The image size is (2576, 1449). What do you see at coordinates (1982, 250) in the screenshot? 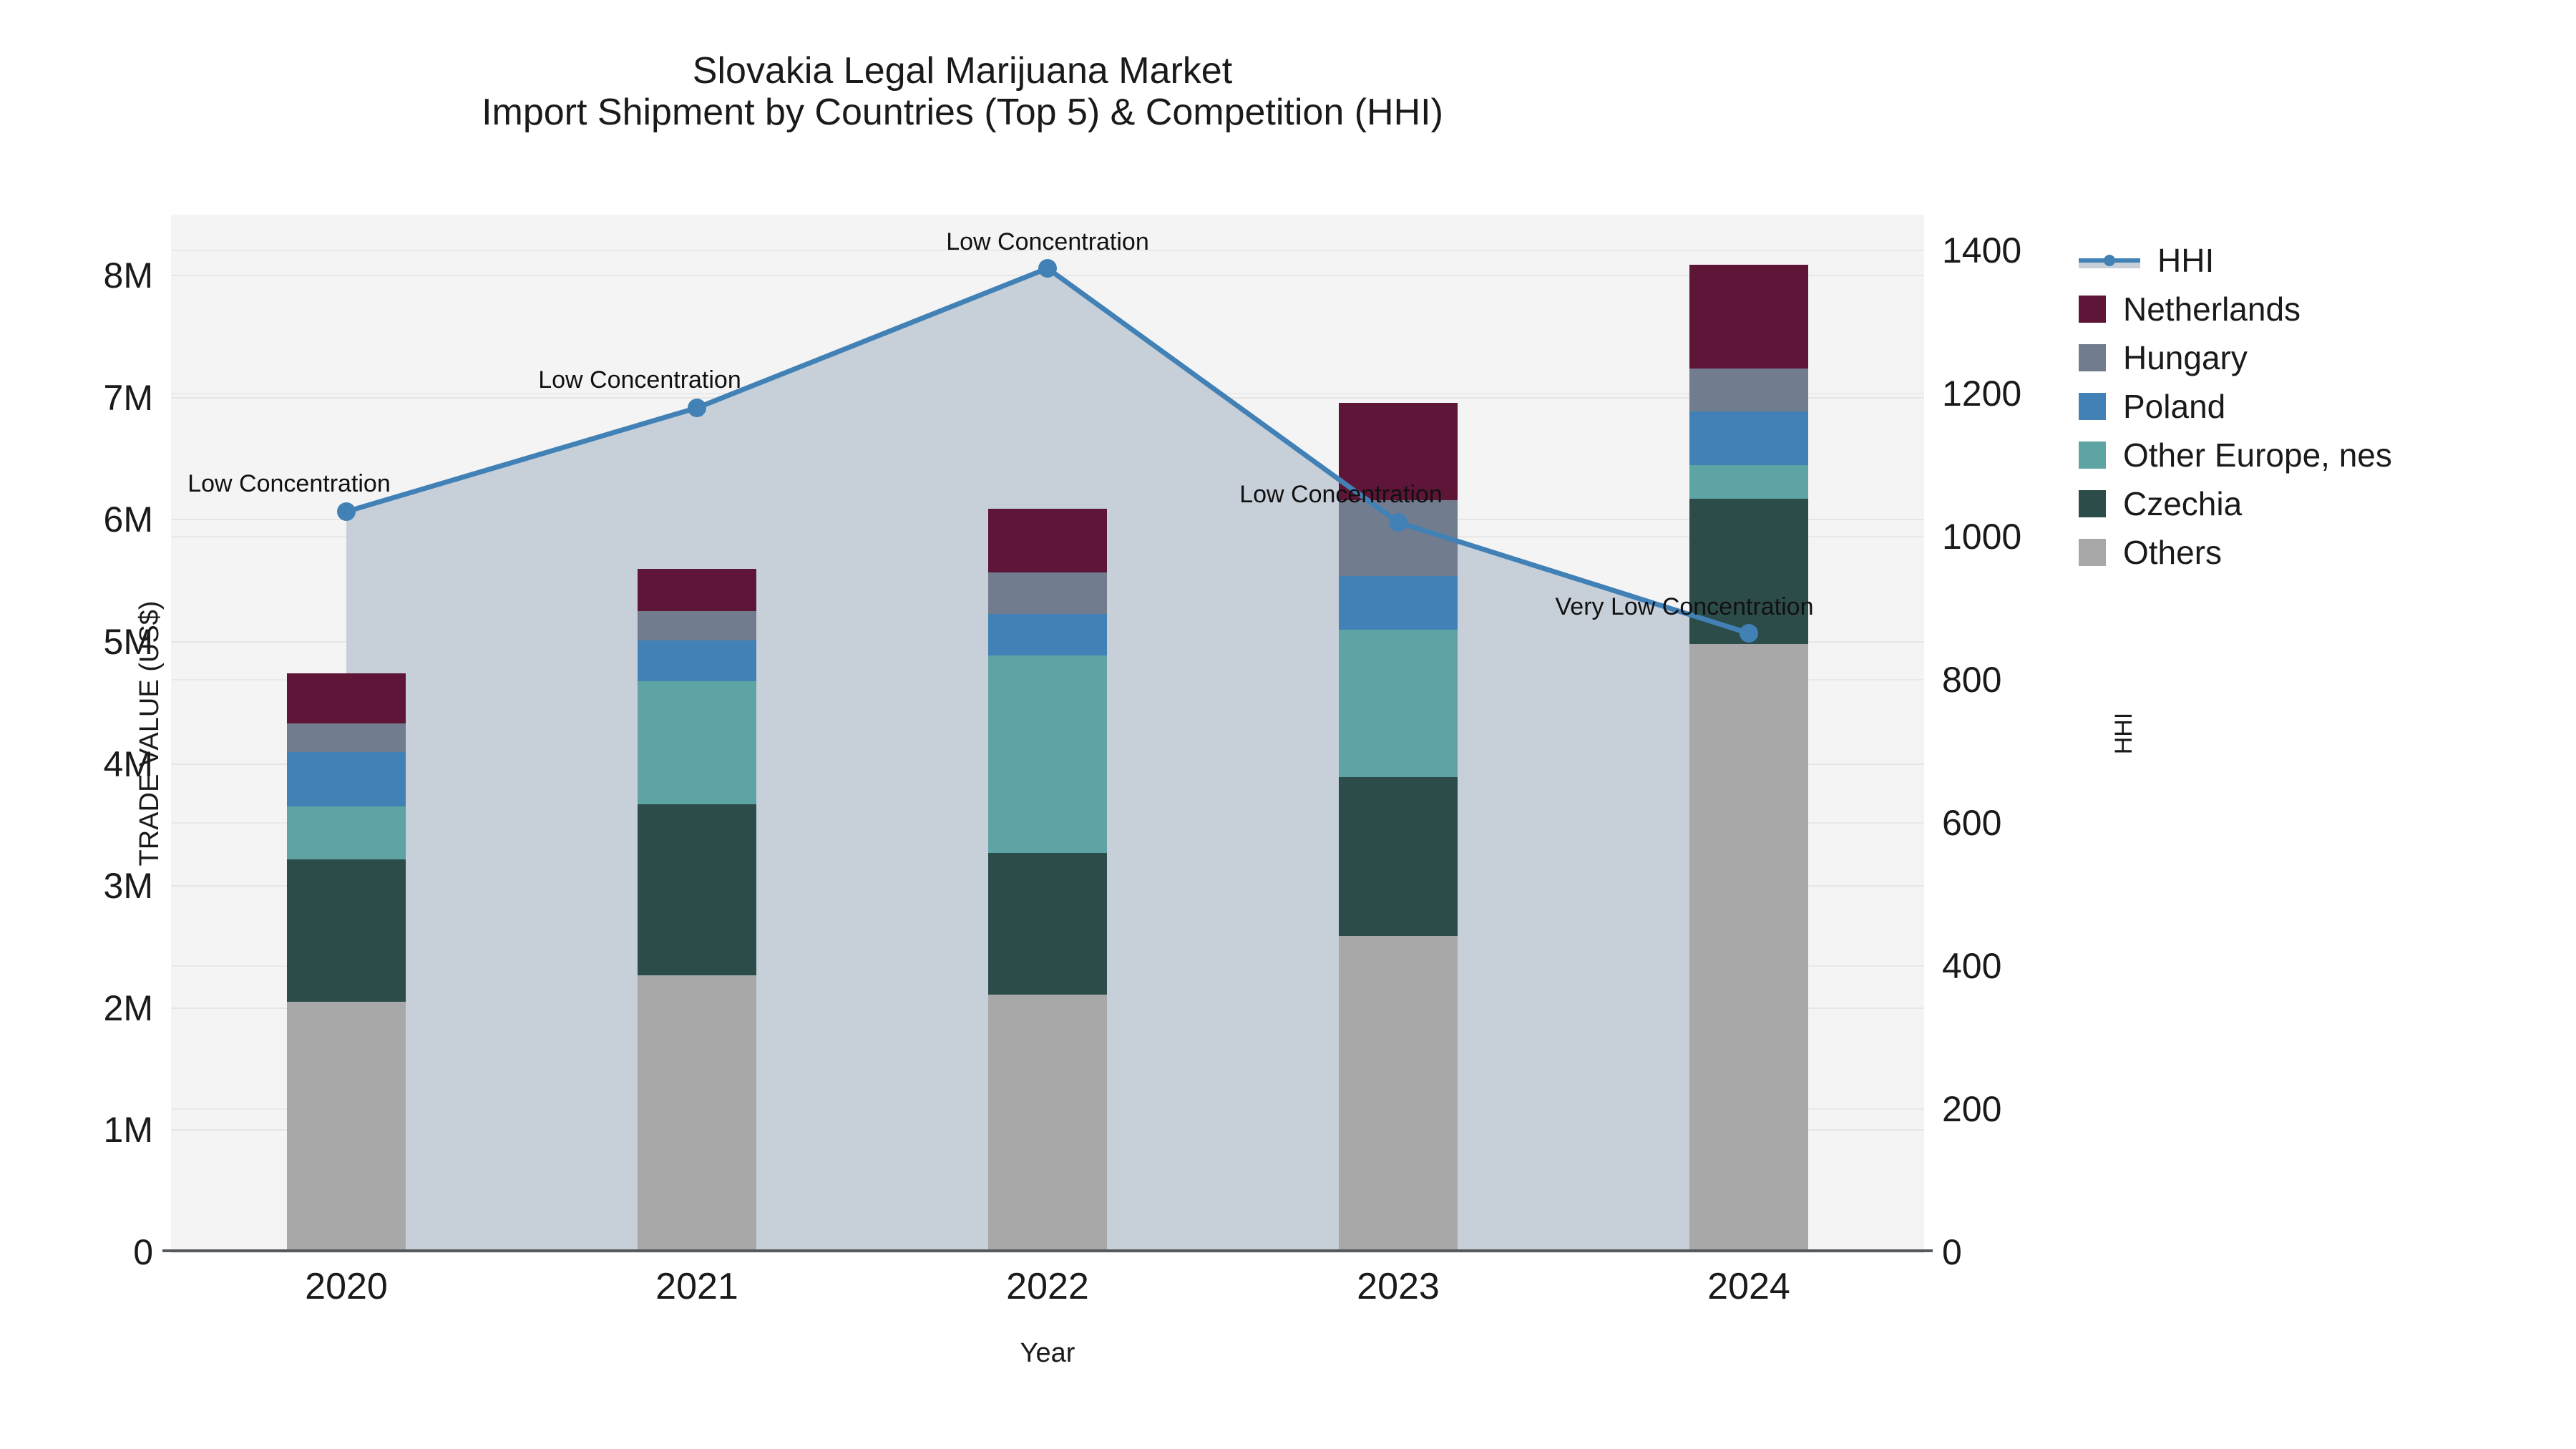
I see `y-axis-right-tick: 1400` at bounding box center [1982, 250].